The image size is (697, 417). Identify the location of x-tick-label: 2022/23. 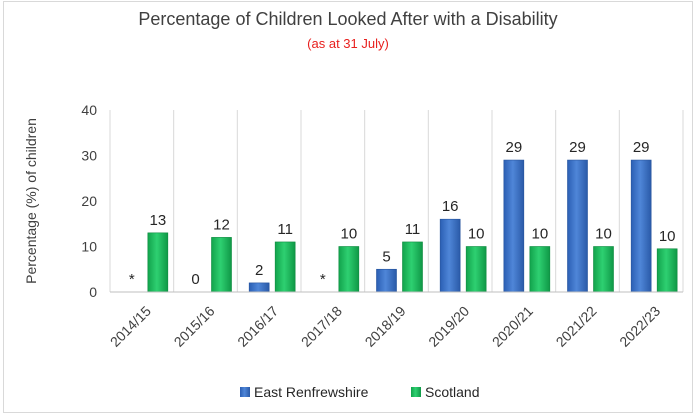
(639, 326).